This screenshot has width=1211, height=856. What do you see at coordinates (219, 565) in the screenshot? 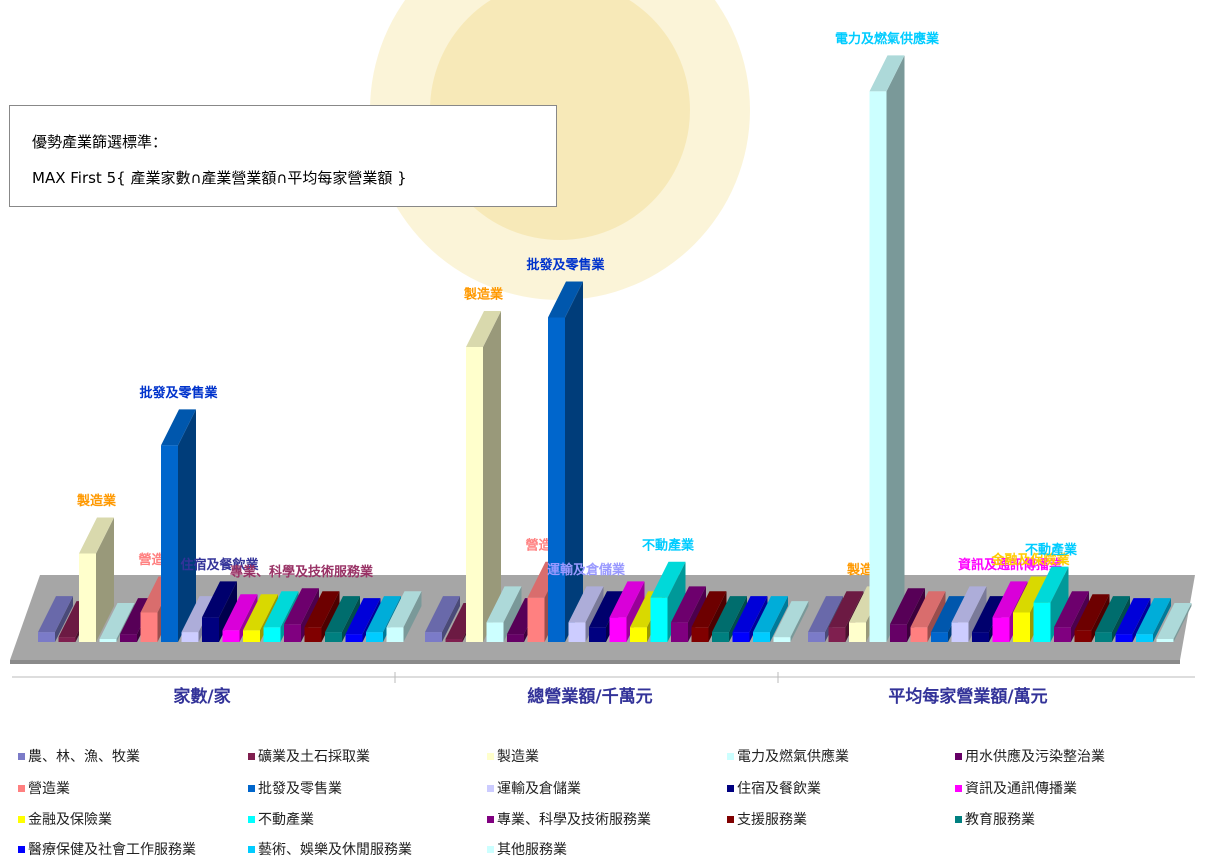
I see `bar-label: 住宿及餐飲業` at bounding box center [219, 565].